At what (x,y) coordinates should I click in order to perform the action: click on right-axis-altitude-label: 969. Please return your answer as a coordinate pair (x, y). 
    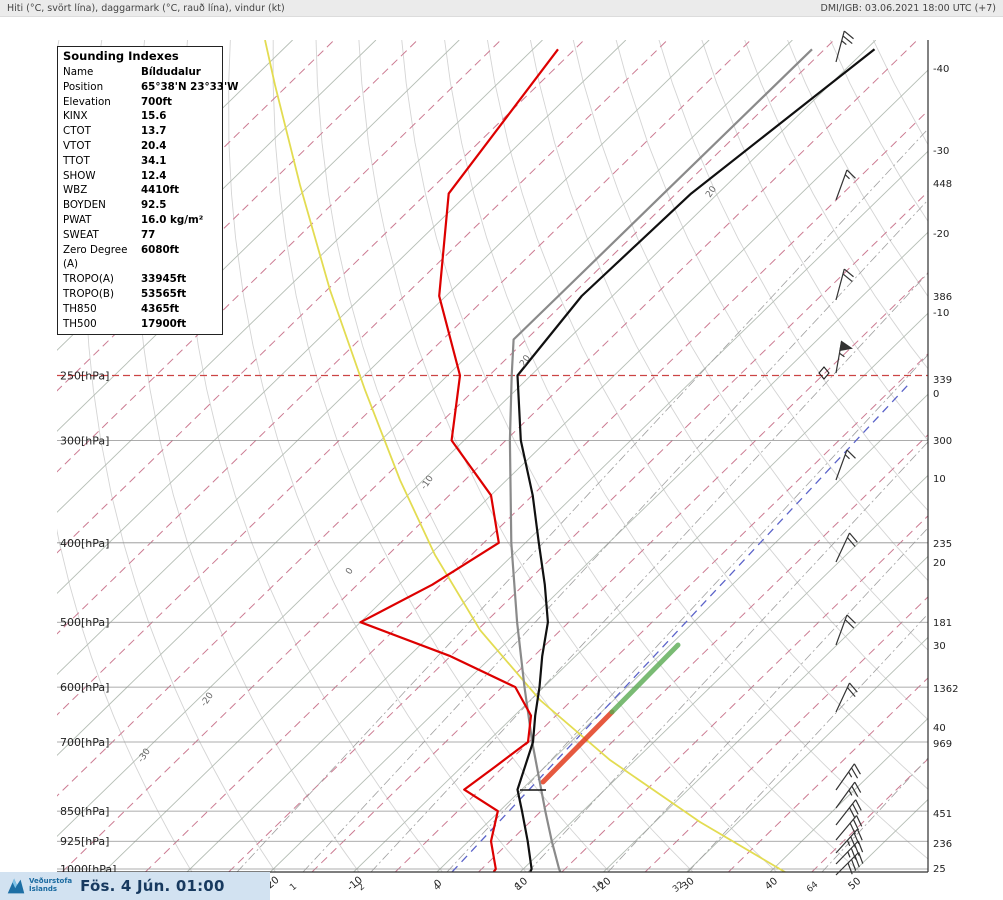
    Looking at the image, I should click on (942, 744).